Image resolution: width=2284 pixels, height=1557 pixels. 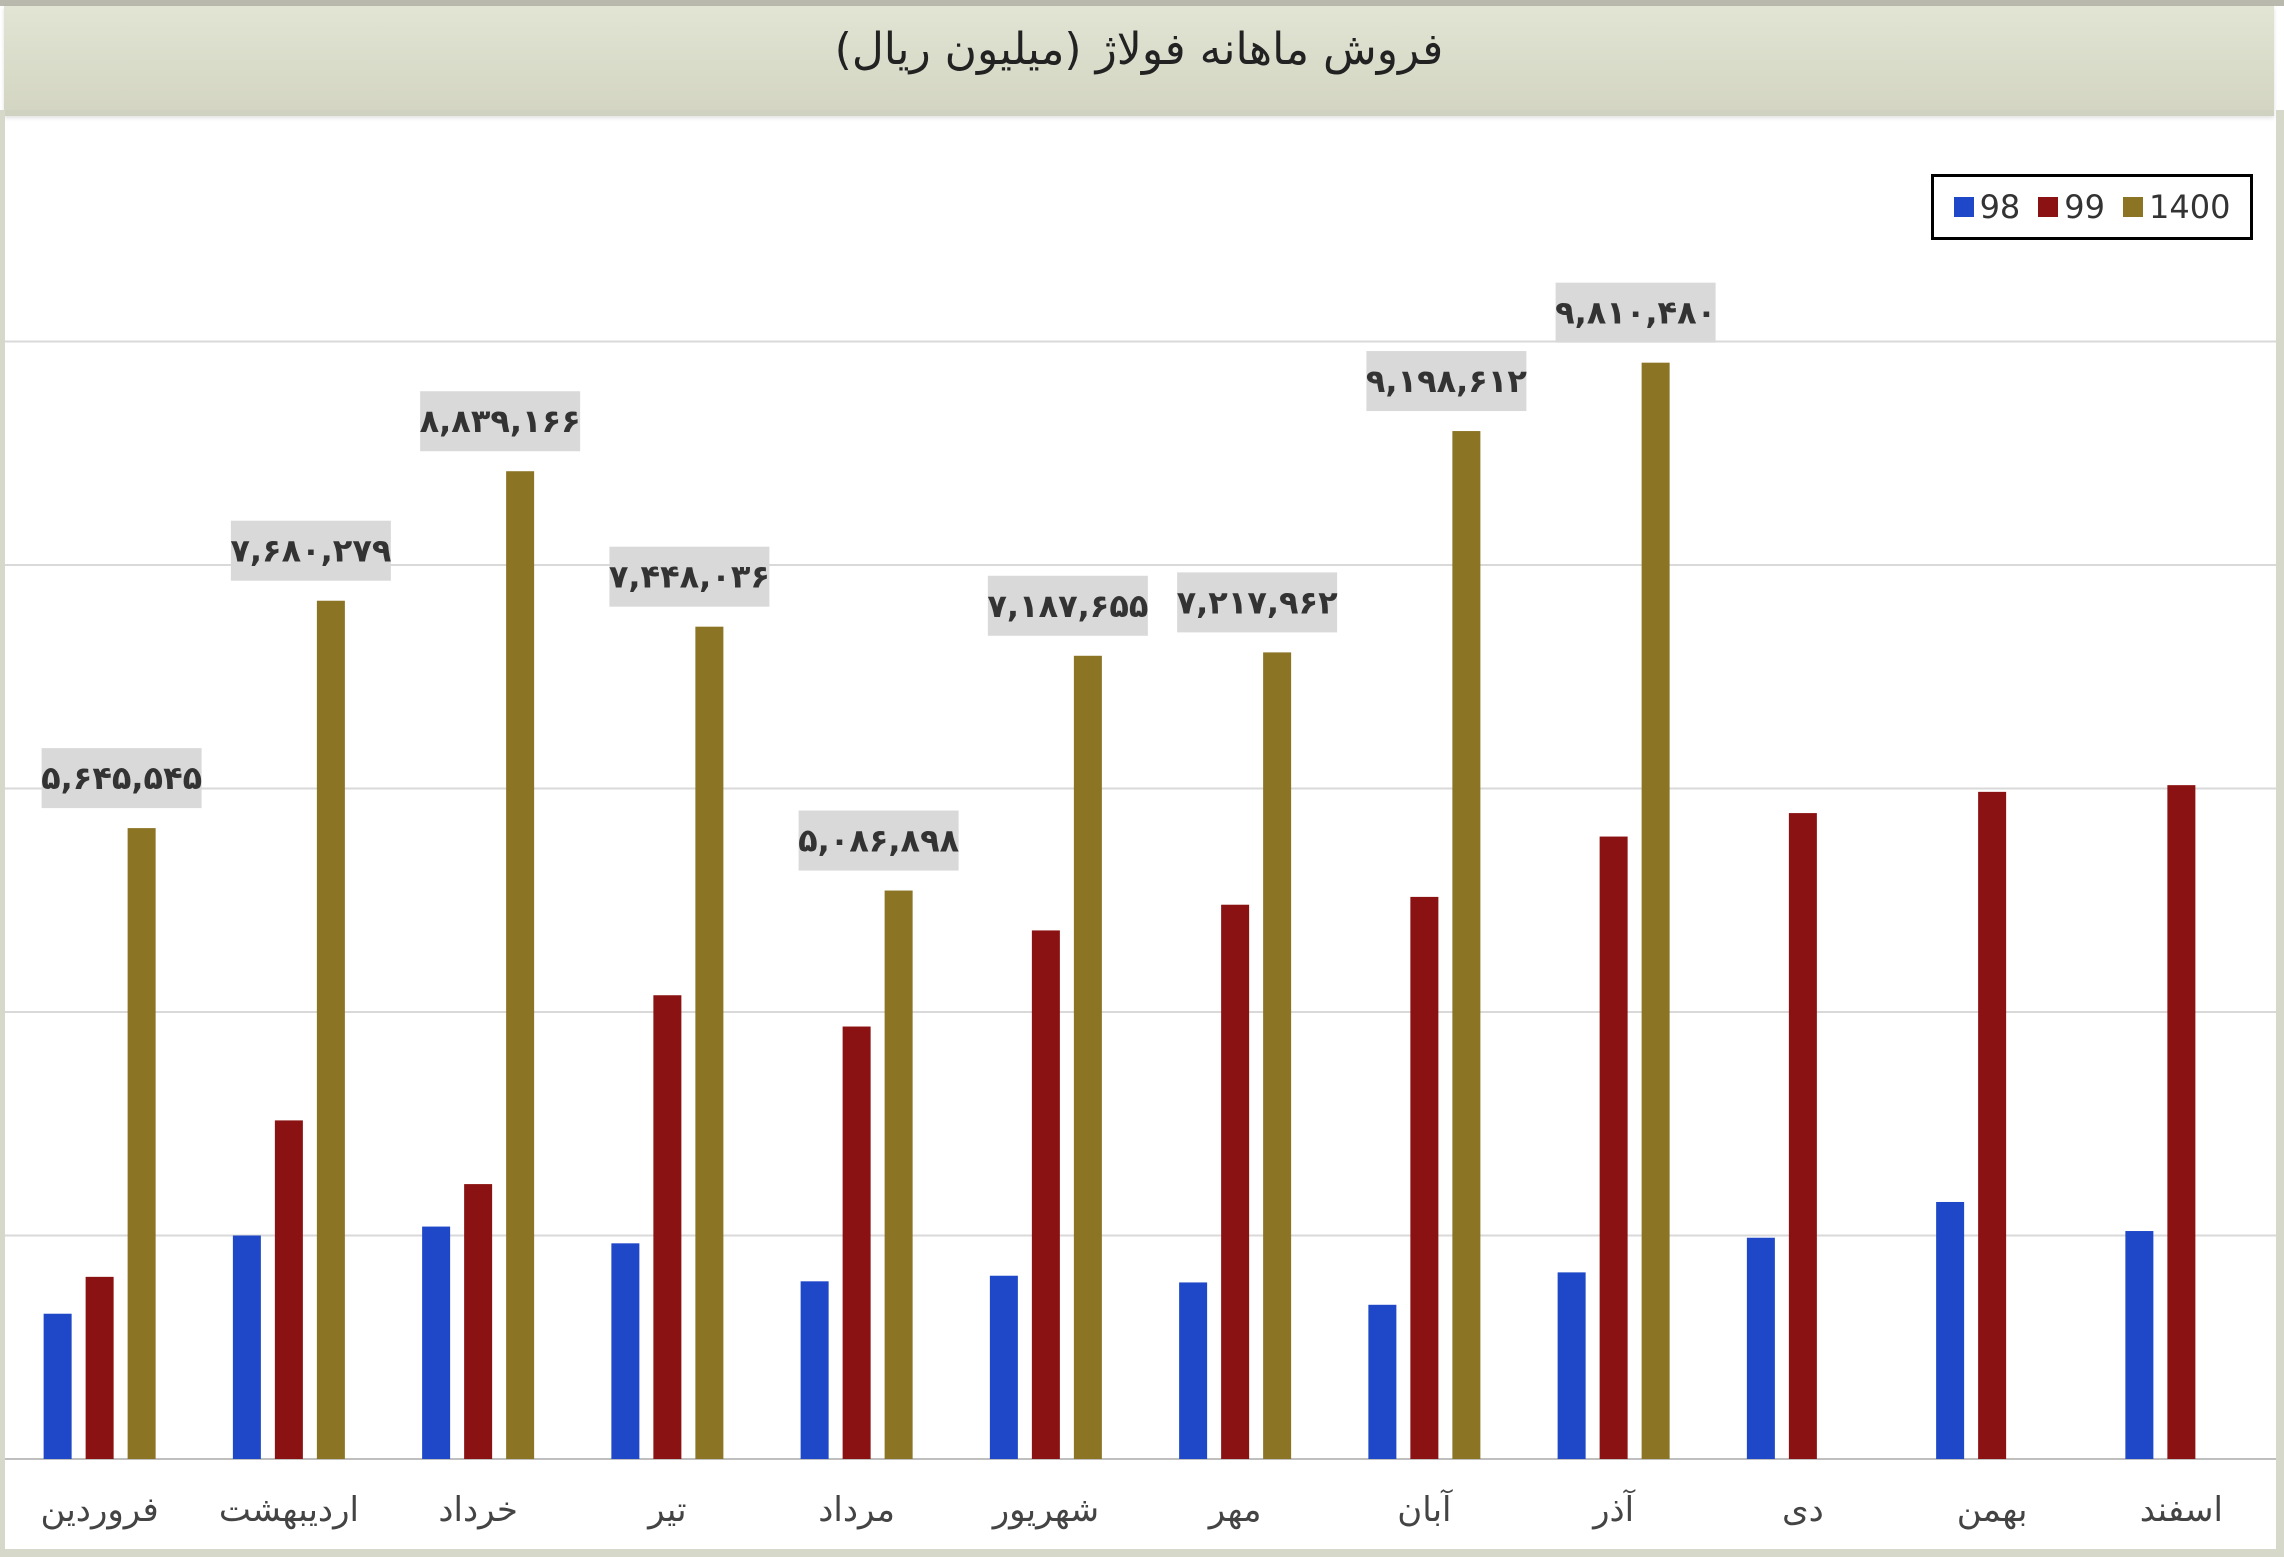 I want to click on data-label-4: ۵,۰۸۶,۸۹۸, so click(x=879, y=840).